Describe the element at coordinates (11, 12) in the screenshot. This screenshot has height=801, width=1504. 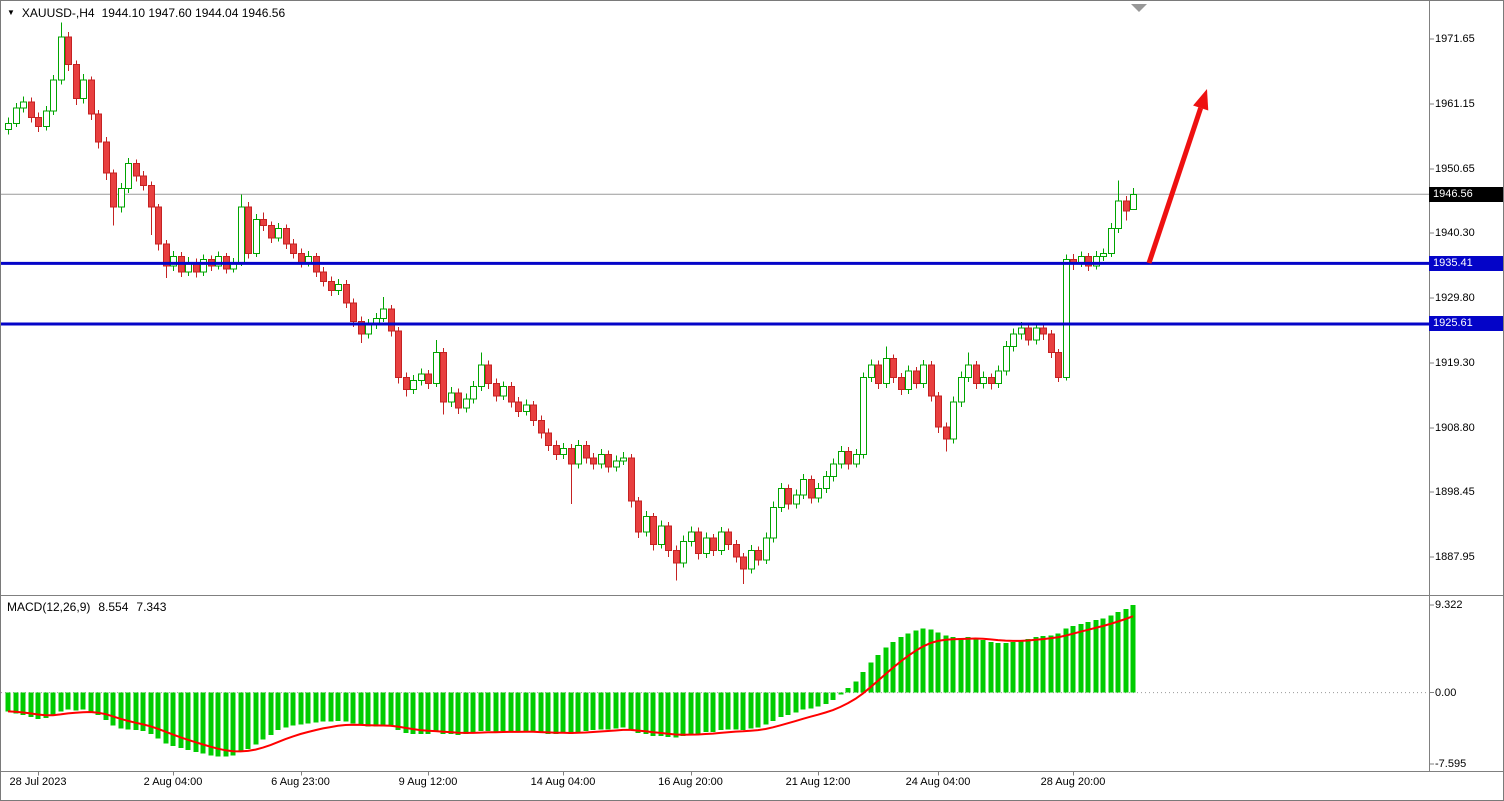
I see `one-click-trading-toggle-icon: ▼` at that location.